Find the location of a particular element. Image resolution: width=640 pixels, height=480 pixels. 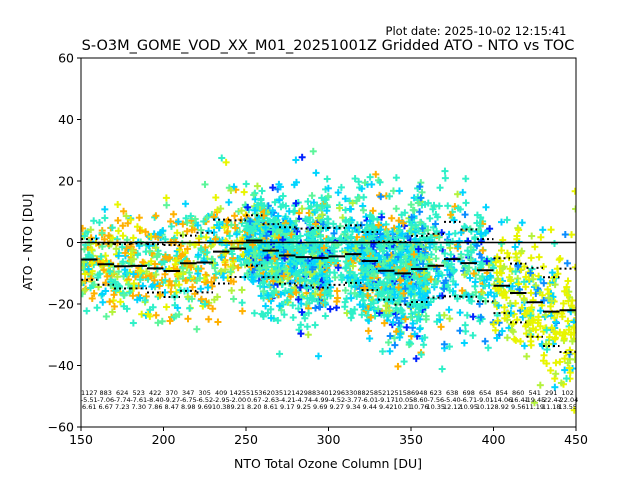

bin-annotation: 8.20 is located at coordinates (254, 407).